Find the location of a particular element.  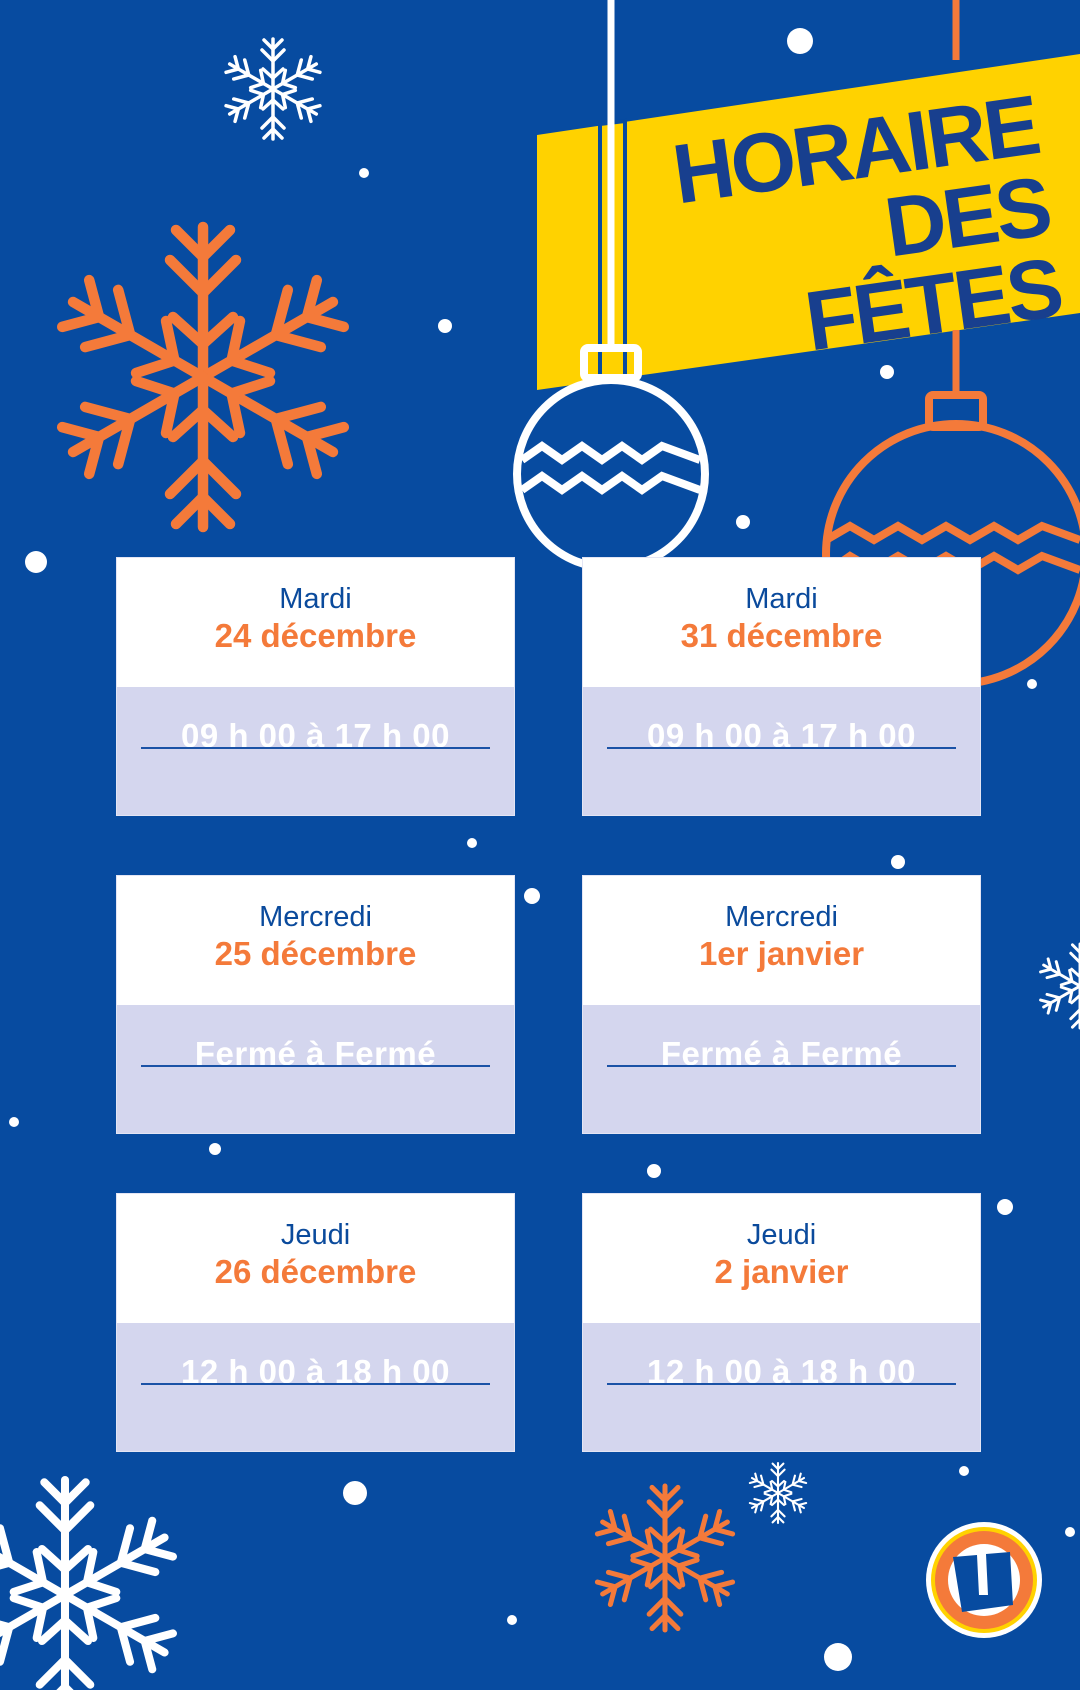

card-header: Jeudi 2 janvier is located at coordinates (781, 1258).